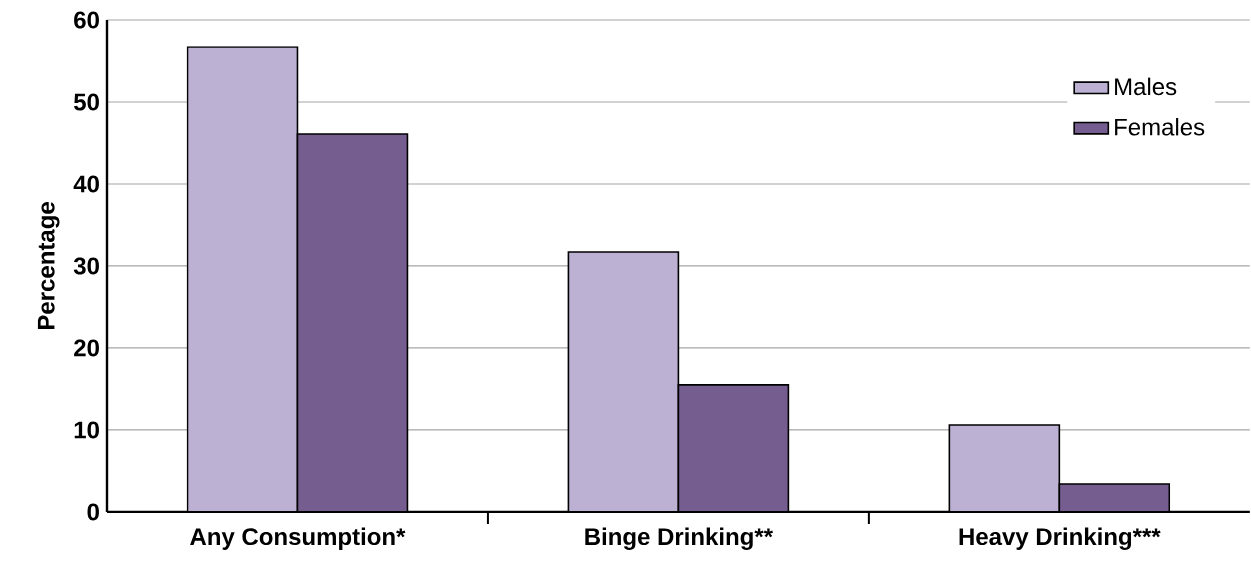  Describe the element at coordinates (86, 102) in the screenshot. I see `y-tick-label: 50` at that location.